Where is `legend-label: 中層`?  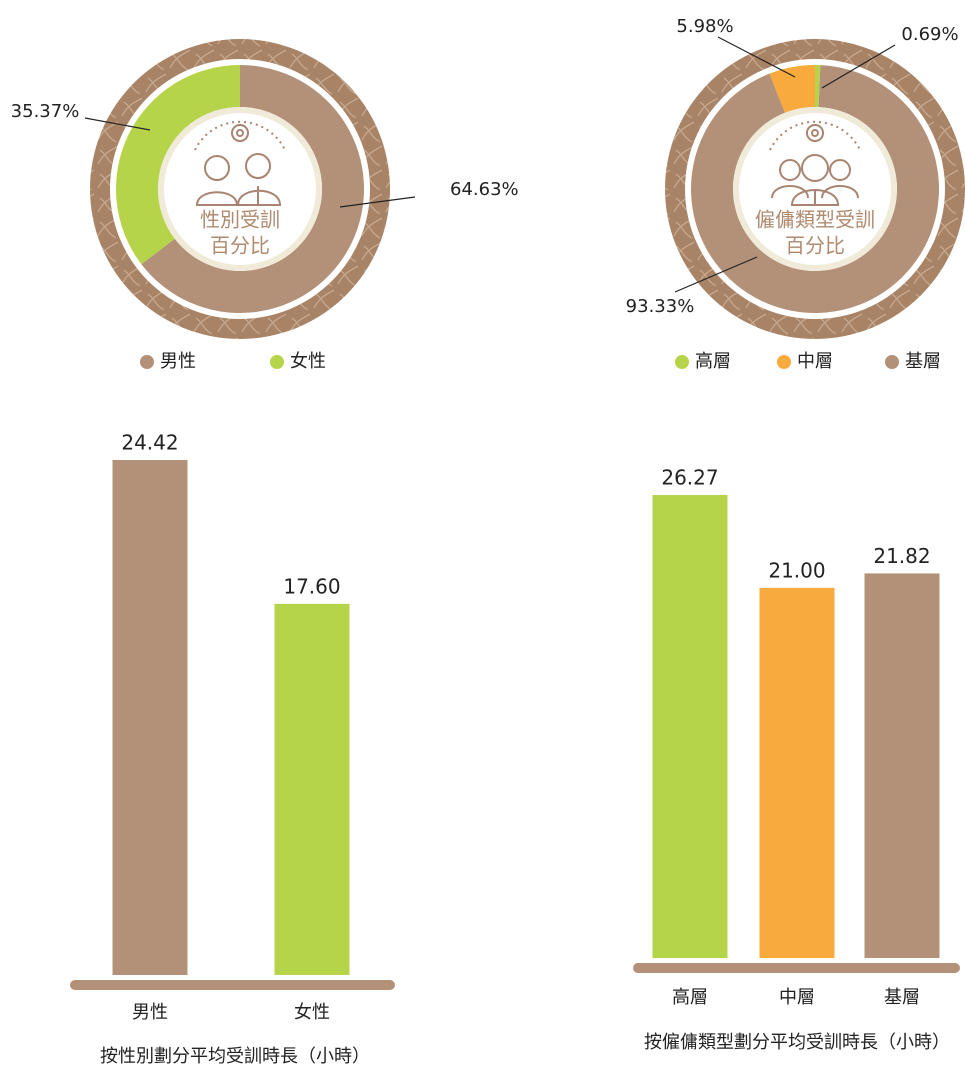 legend-label: 中層 is located at coordinates (815, 361).